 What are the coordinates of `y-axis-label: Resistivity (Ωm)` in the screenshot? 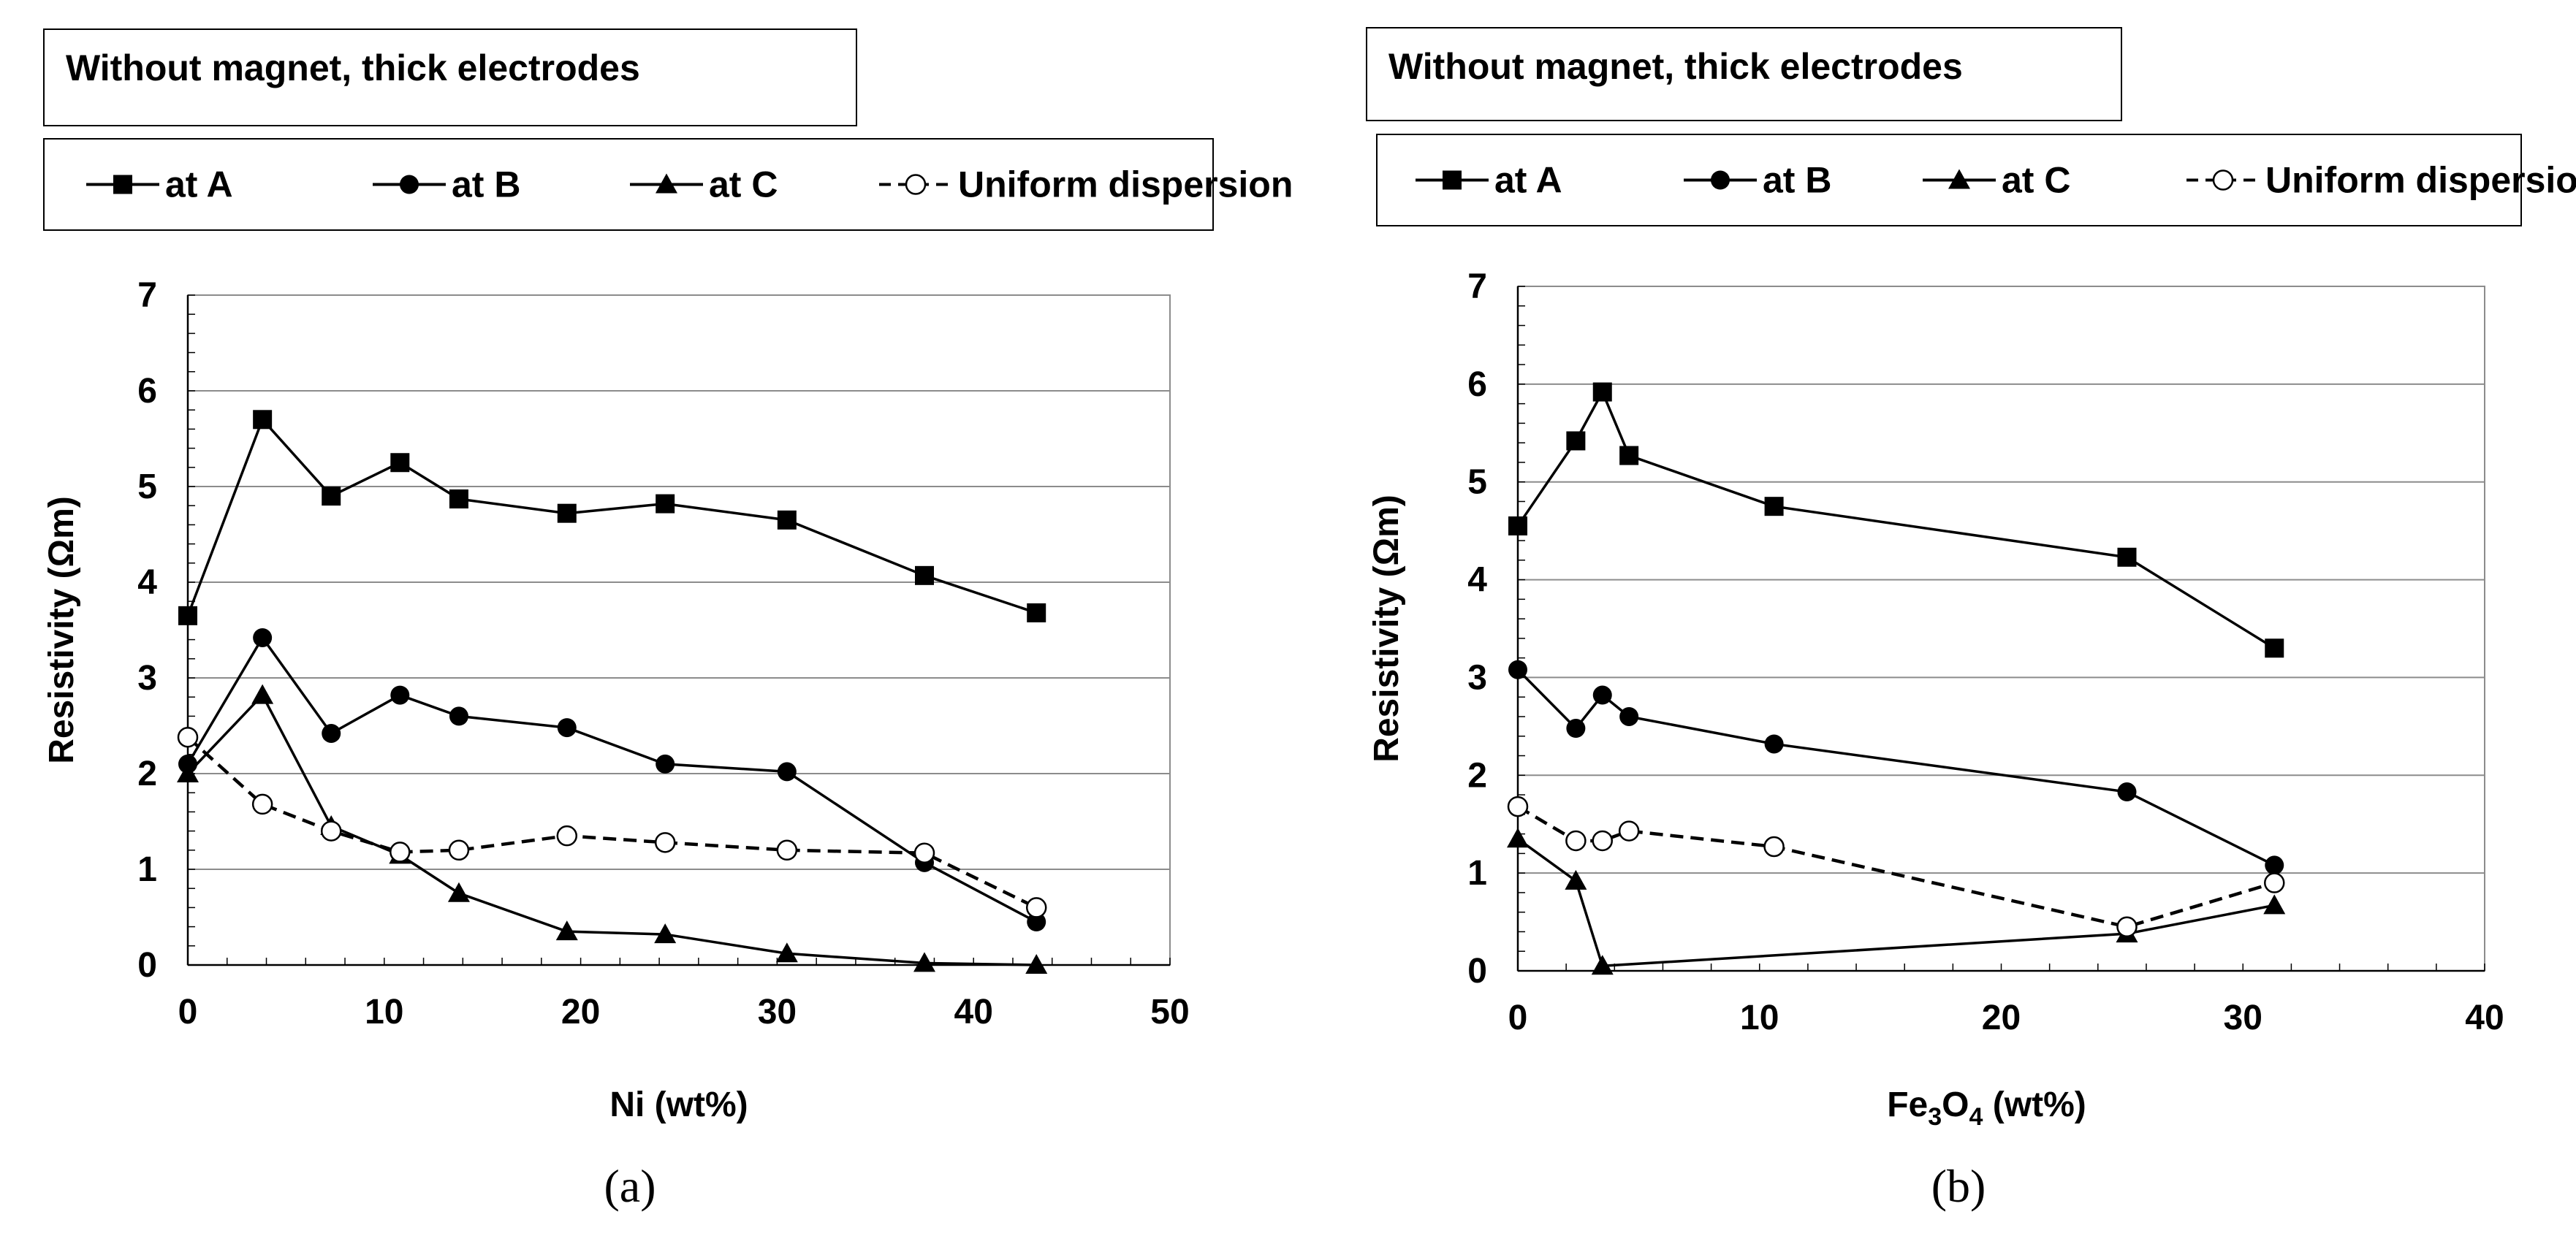 It's located at (1386, 629).